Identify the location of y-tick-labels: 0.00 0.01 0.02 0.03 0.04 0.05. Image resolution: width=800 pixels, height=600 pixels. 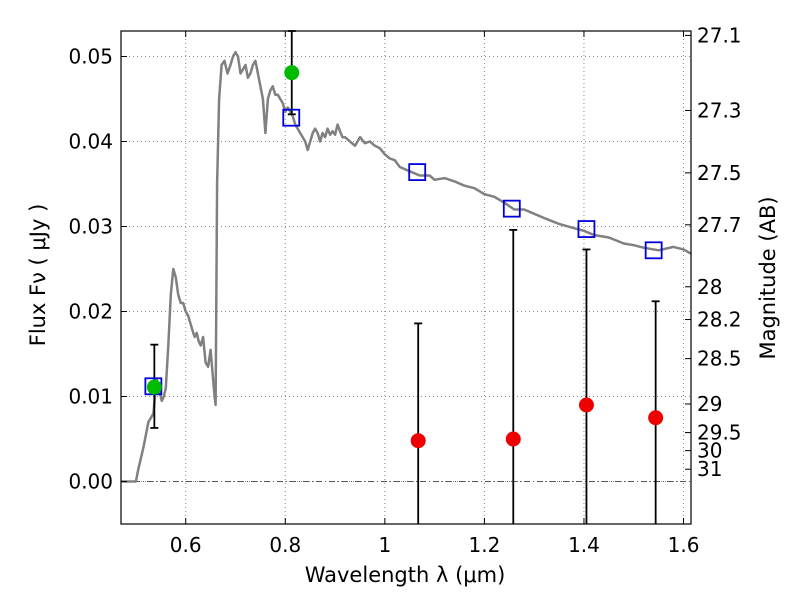
(90, 269).